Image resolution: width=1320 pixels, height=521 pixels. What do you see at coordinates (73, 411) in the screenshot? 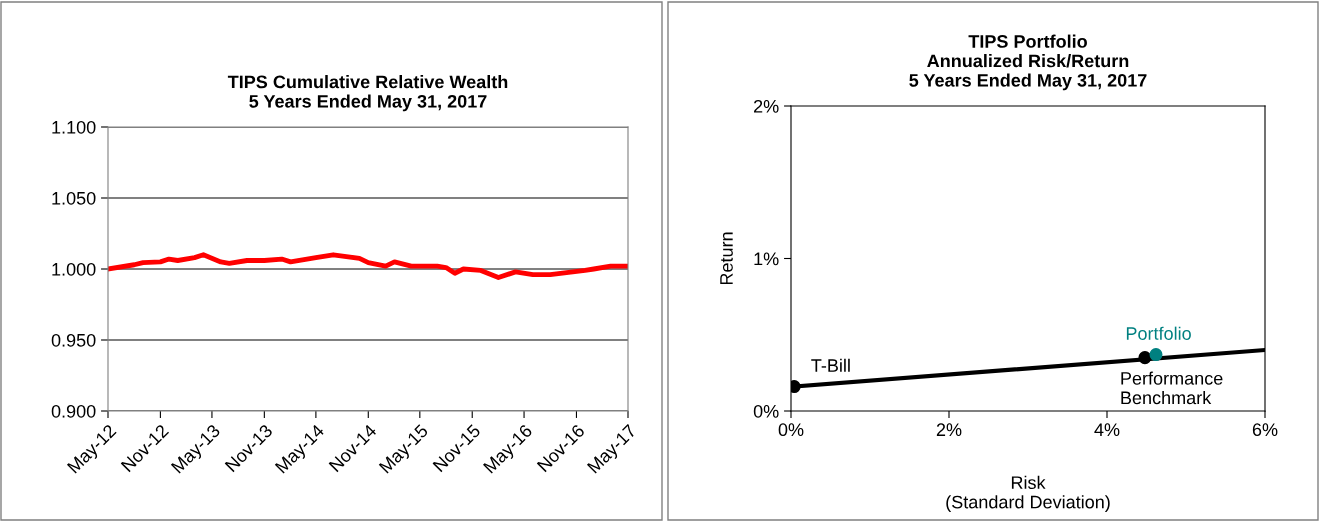
I see `y-tick-label: 0.900` at bounding box center [73, 411].